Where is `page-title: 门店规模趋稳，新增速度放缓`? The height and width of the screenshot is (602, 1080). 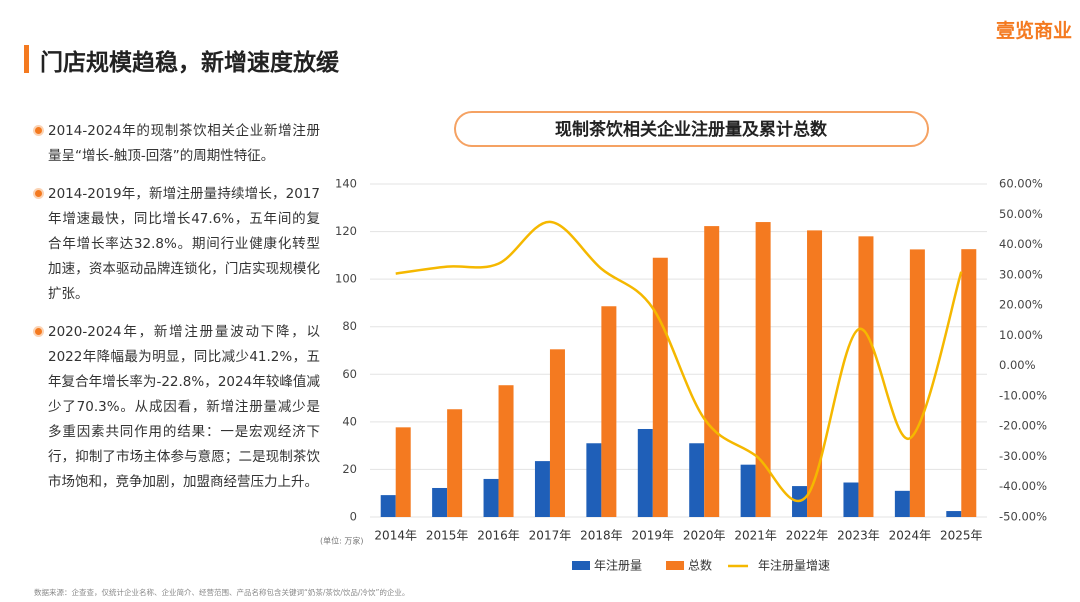
page-title: 门店规模趋稳，新增速度放缓 is located at coordinates (189, 63).